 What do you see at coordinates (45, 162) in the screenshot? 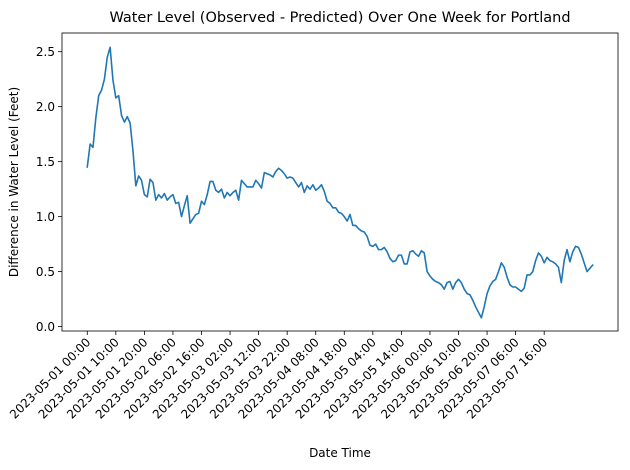
I see `y-tick-label: 1.5` at bounding box center [45, 162].